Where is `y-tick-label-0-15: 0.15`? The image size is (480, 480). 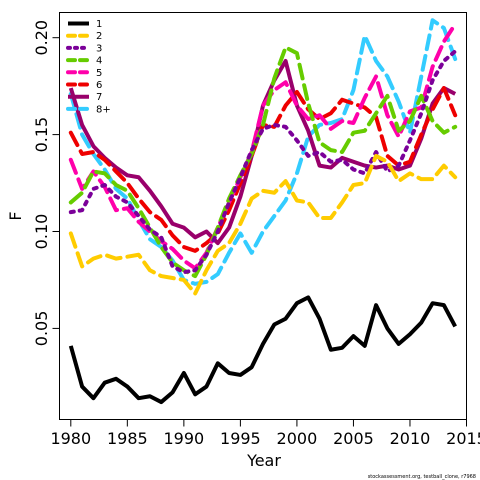
y-tick-label-0-15: 0.15 is located at coordinates (41, 135).